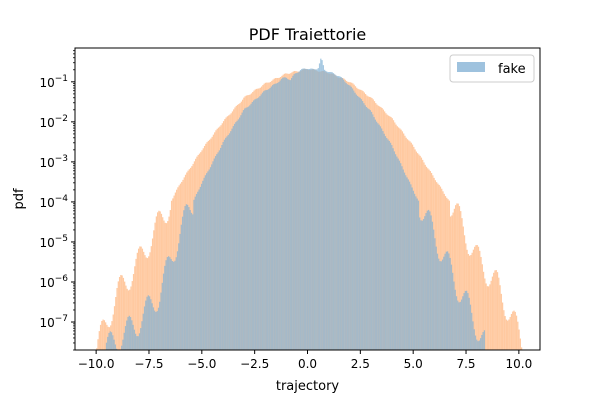  What do you see at coordinates (492, 68) in the screenshot?
I see `legend-box` at bounding box center [492, 68].